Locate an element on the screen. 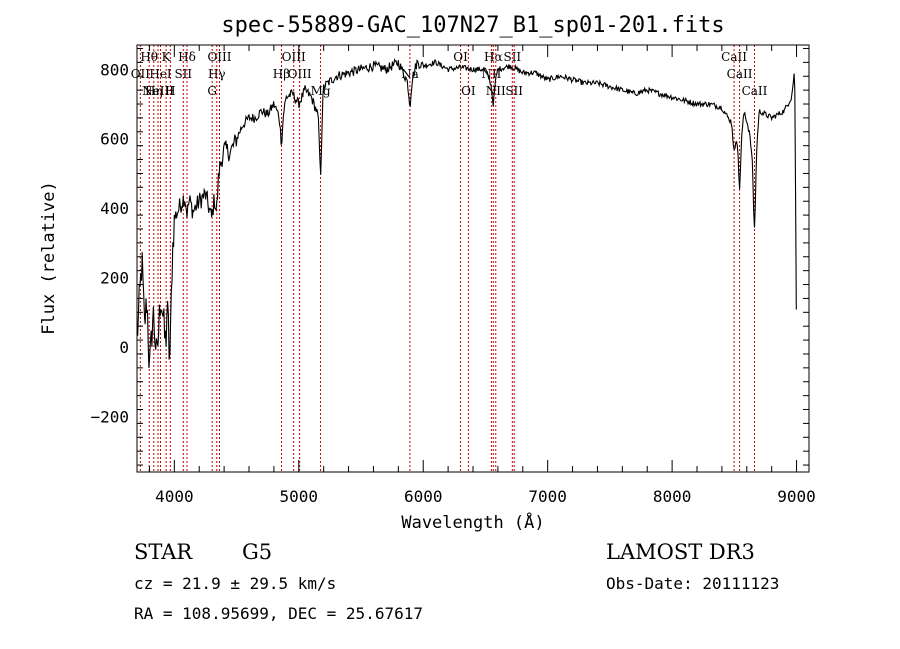 The image size is (900, 649). y-axis-label: Flux (relative) is located at coordinates (49, 258).